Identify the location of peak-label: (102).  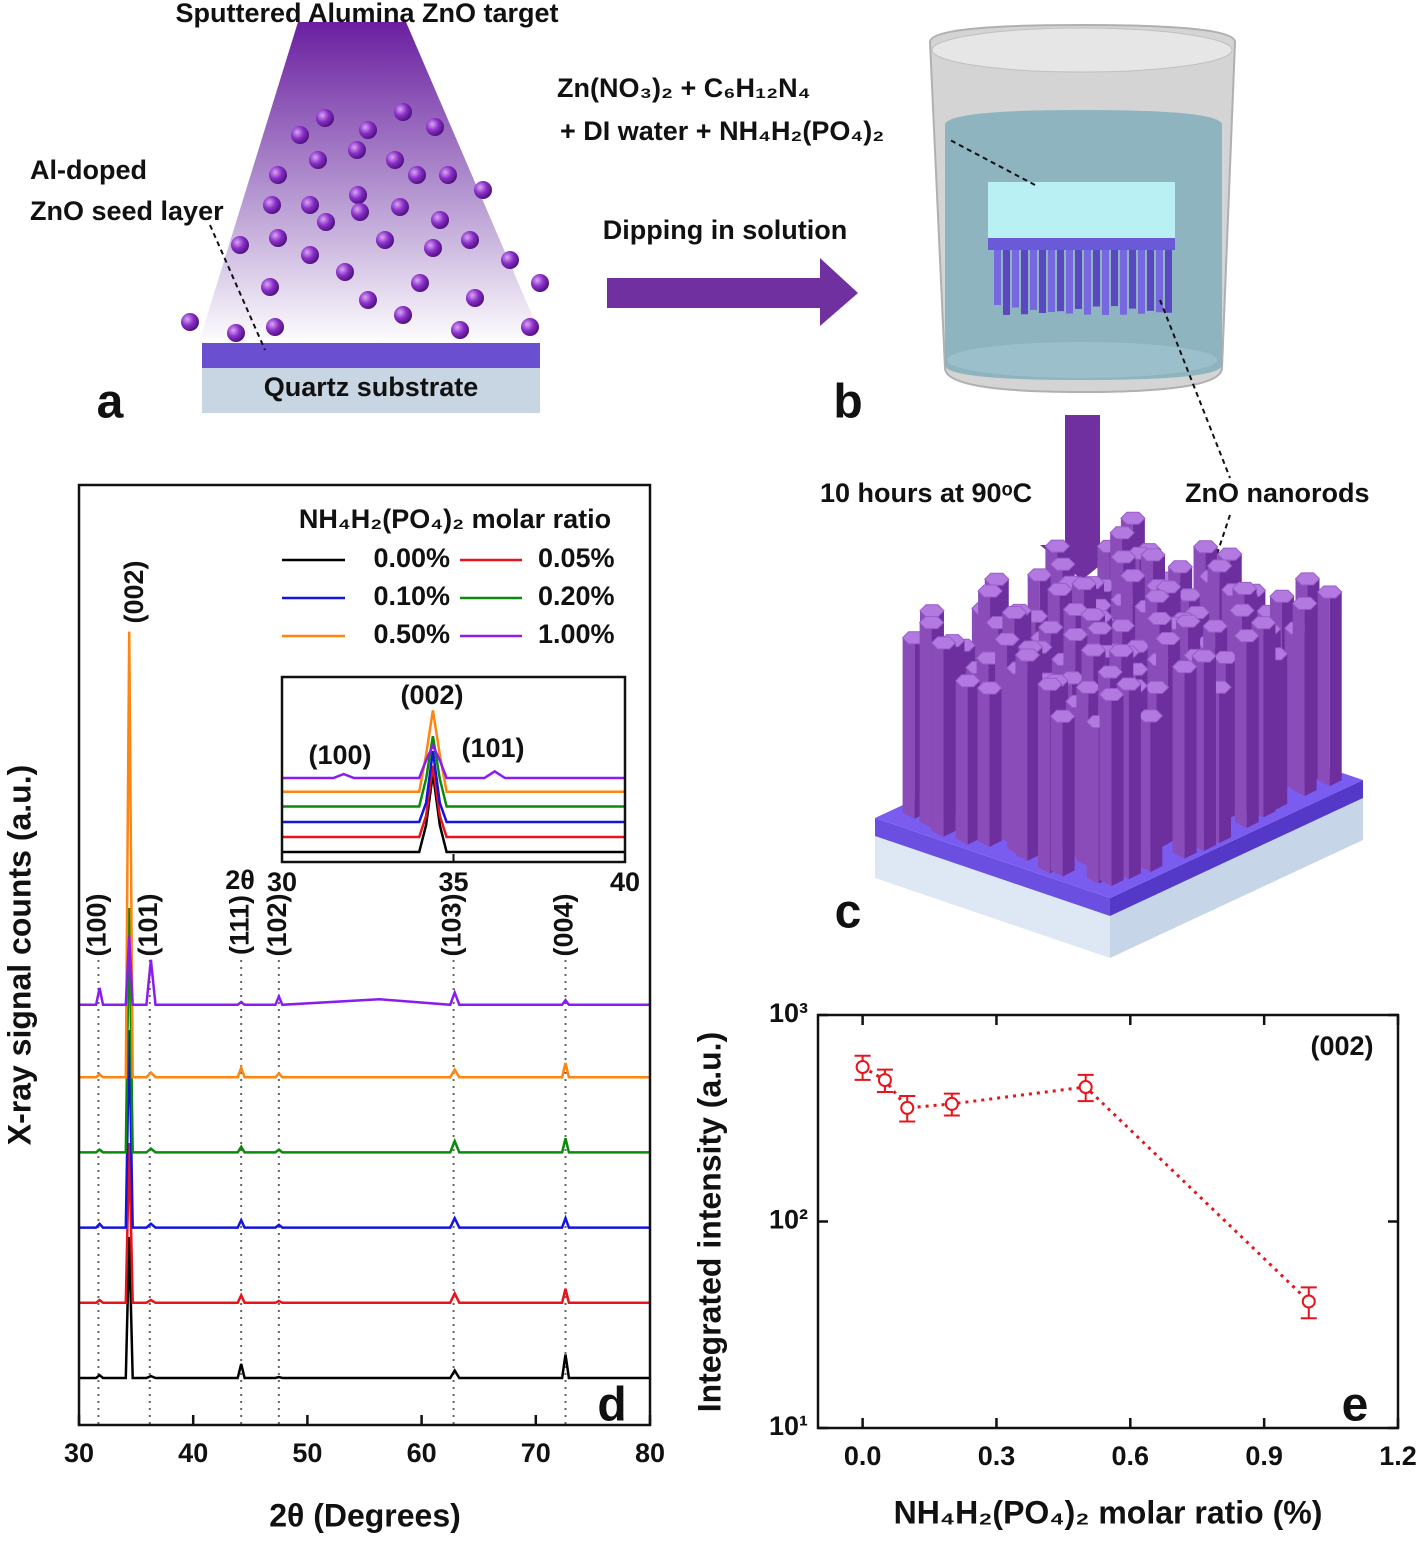
(277, 924).